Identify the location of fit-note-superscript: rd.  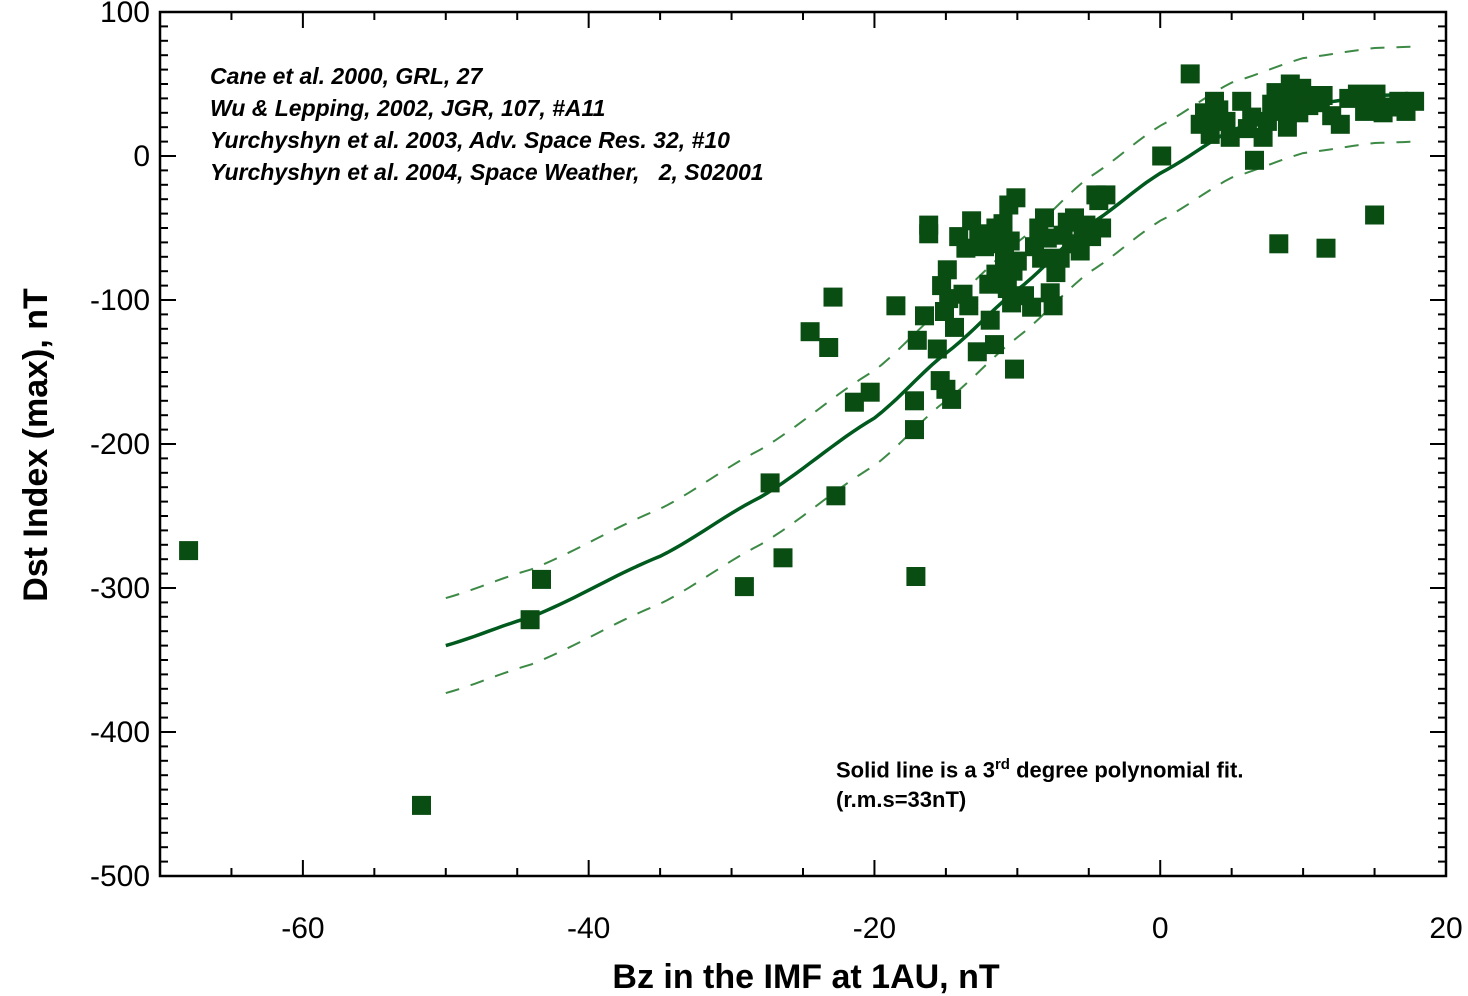
(1002, 764).